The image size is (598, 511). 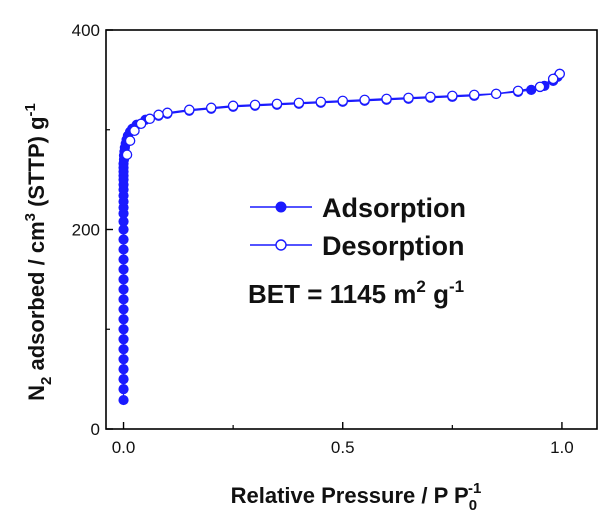 What do you see at coordinates (86, 230) in the screenshot?
I see `y-tick-label: 200` at bounding box center [86, 230].